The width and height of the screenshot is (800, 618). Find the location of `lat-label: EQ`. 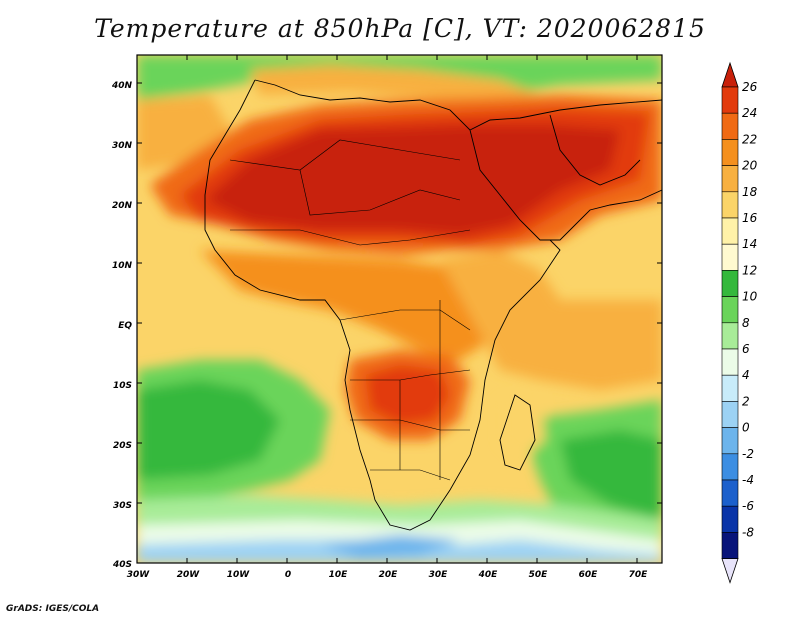

lat-label: EQ is located at coordinates (125, 326).